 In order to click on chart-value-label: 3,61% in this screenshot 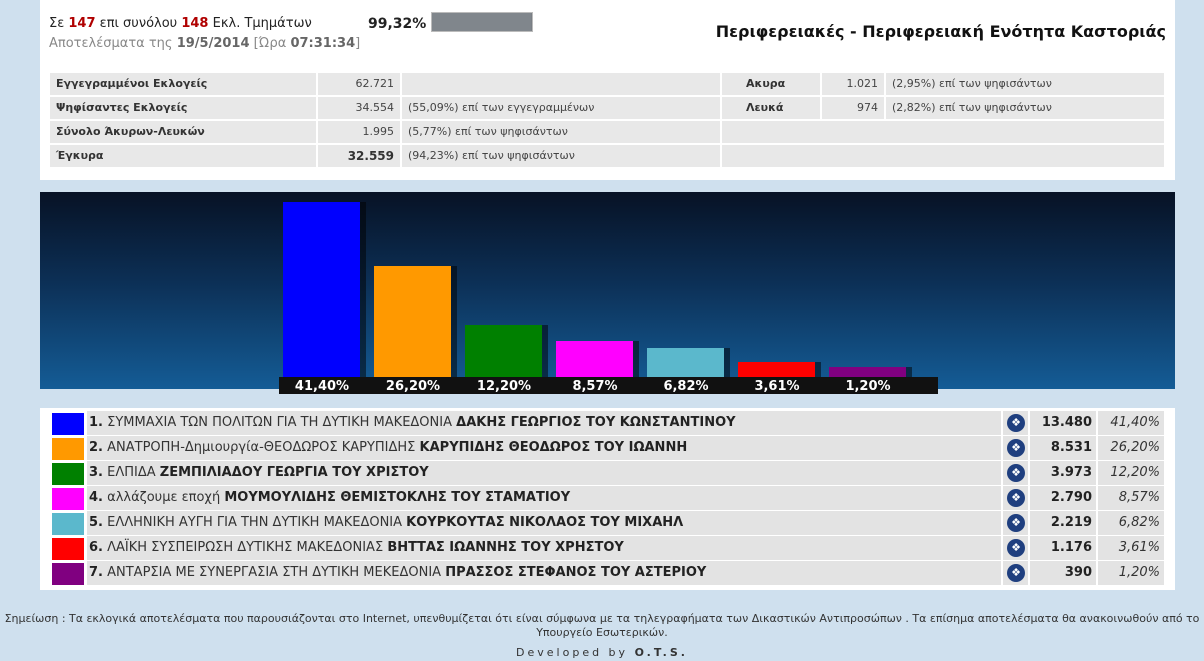, I will do `click(777, 386)`.